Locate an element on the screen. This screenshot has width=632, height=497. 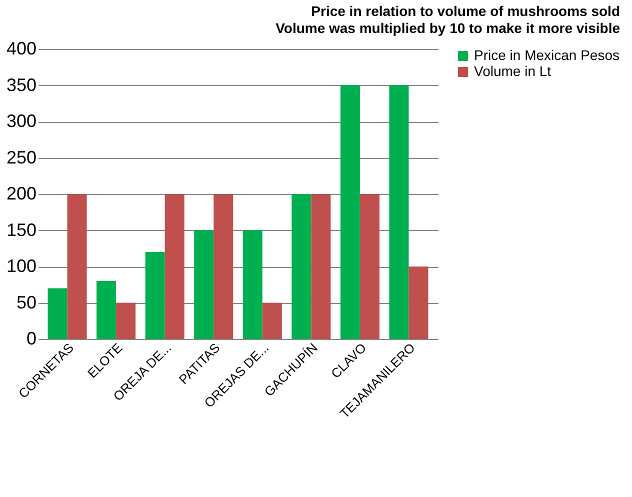
y-tick-label: 0 is located at coordinates (31, 338).